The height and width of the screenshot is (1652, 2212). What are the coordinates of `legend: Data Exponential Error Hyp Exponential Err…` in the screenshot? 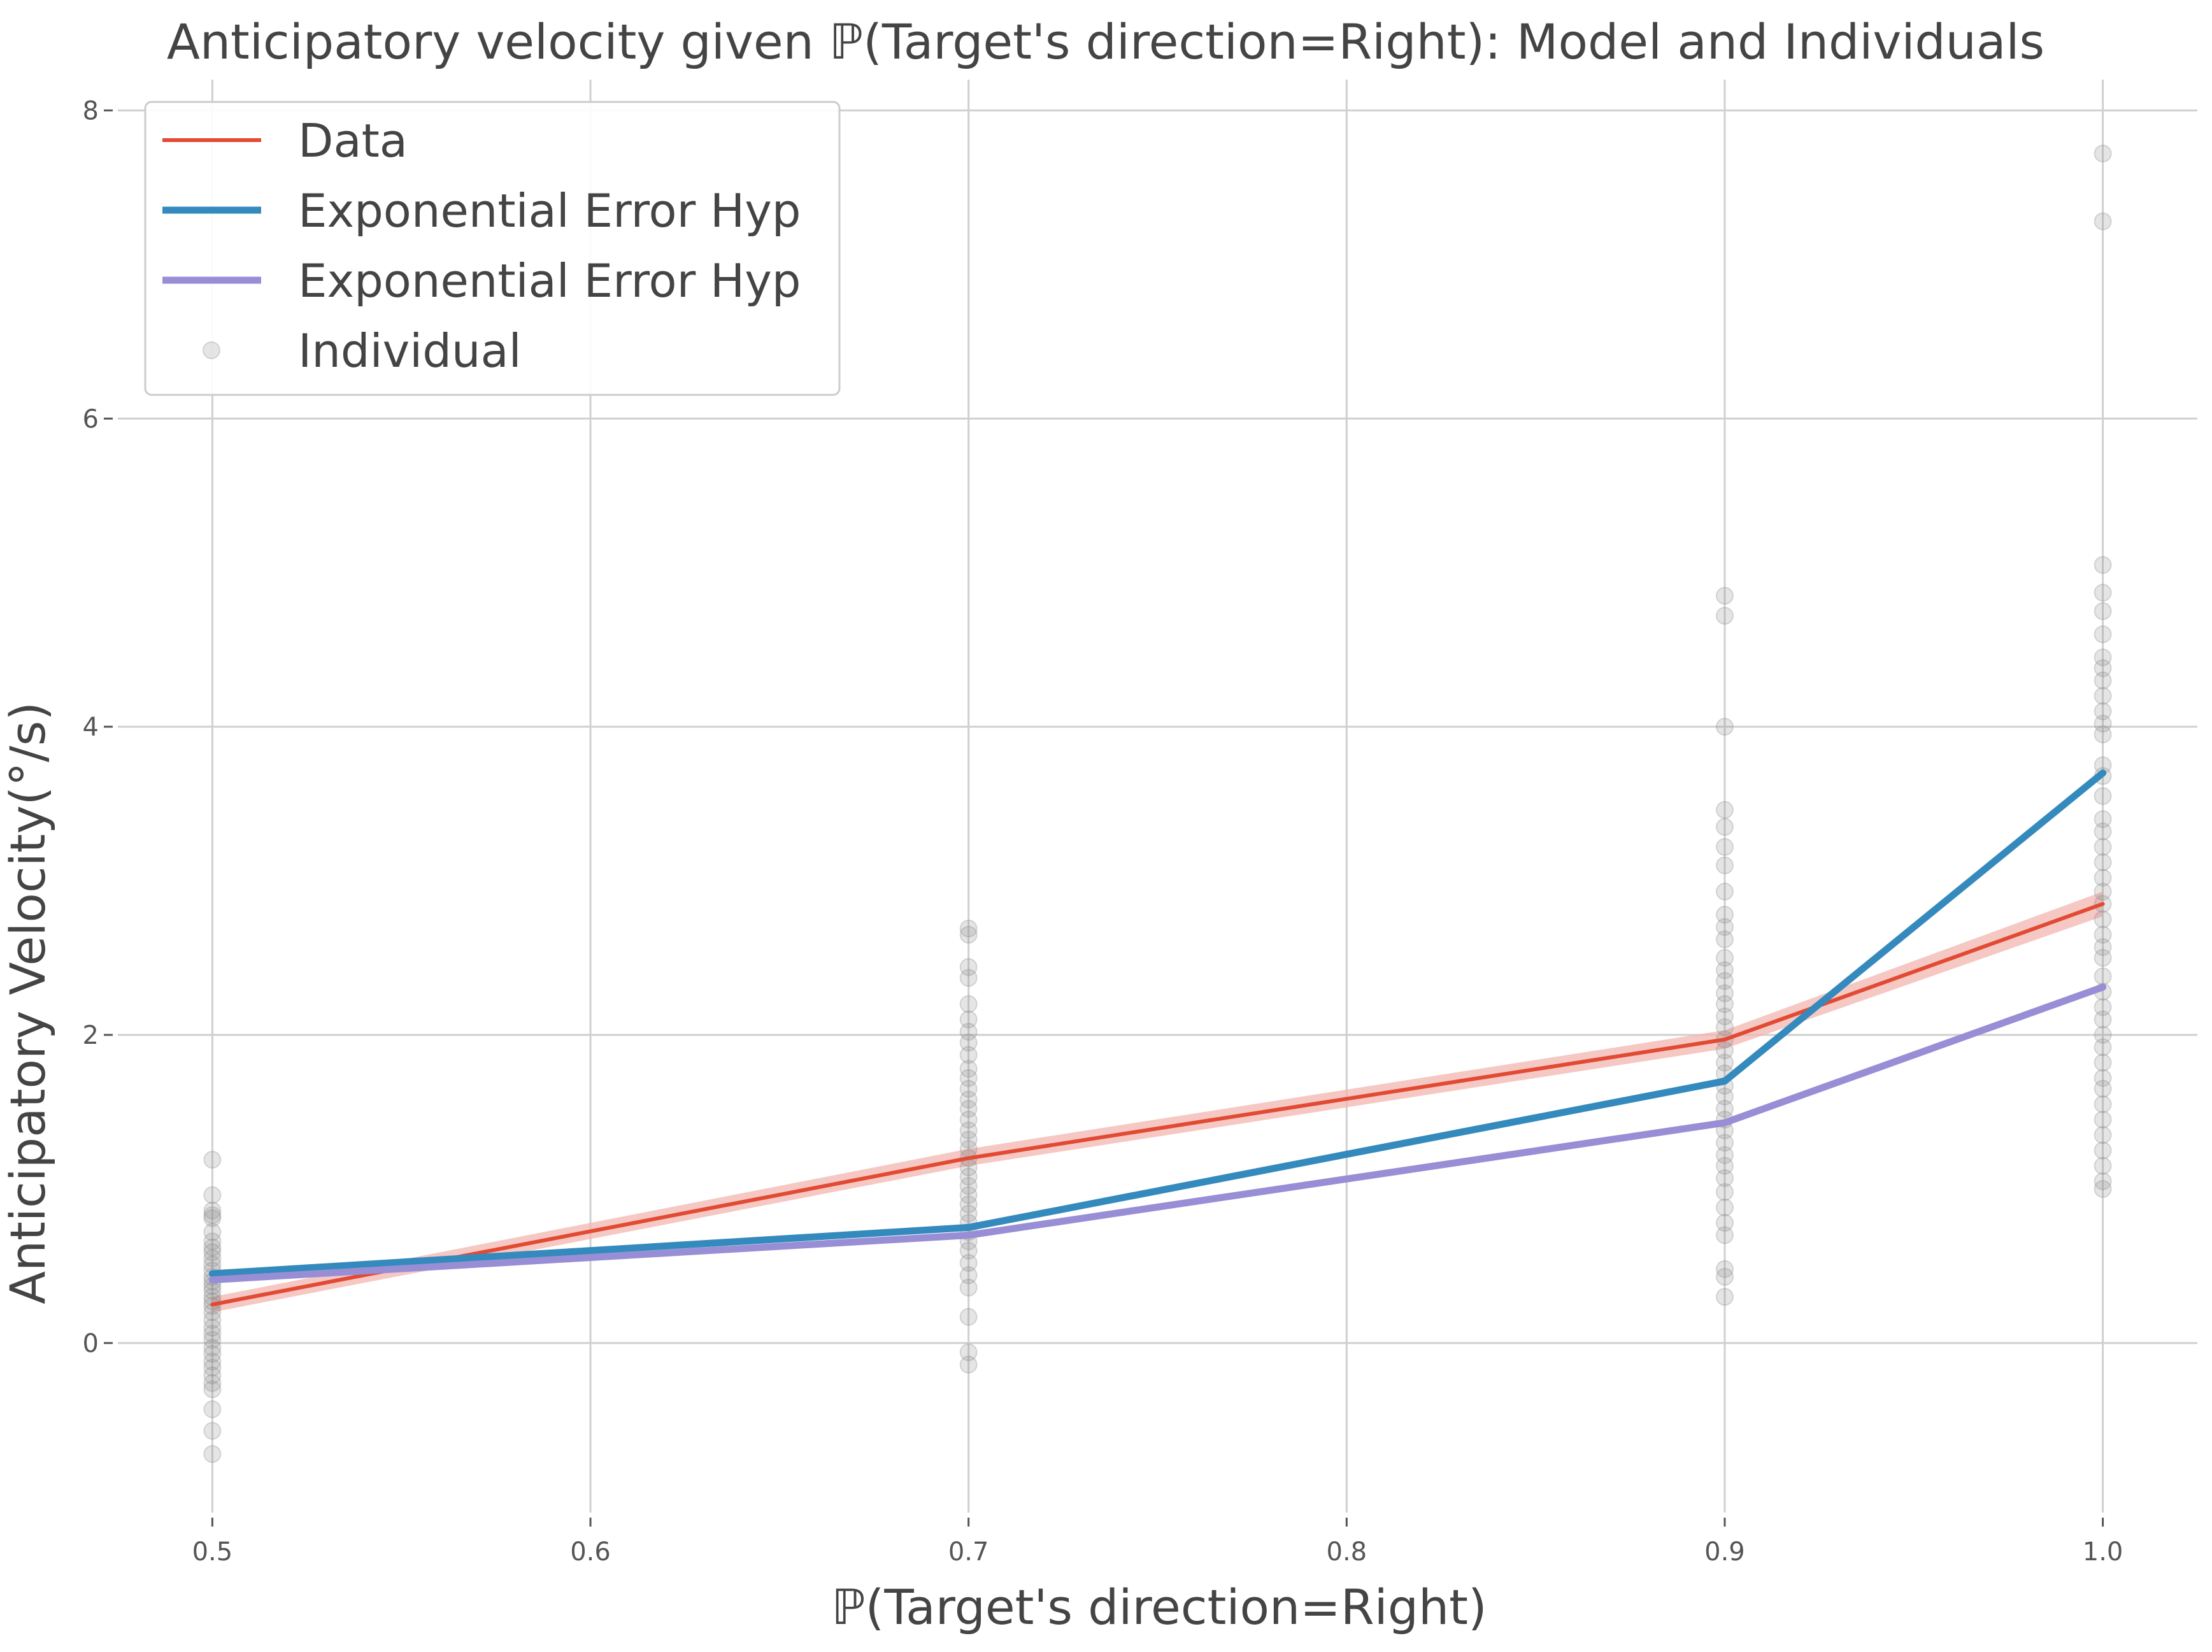 It's located at (492, 248).